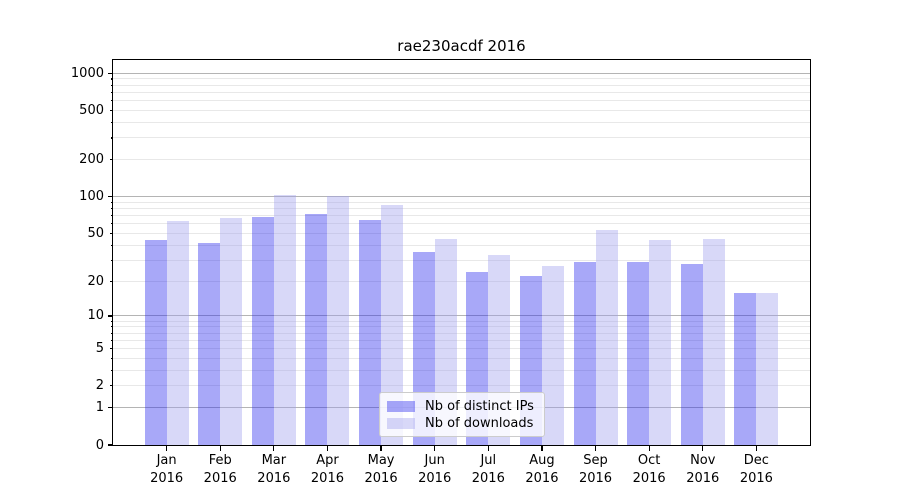 The height and width of the screenshot is (500, 900). I want to click on bar-nb-of-downloads-apr, so click(338, 320).